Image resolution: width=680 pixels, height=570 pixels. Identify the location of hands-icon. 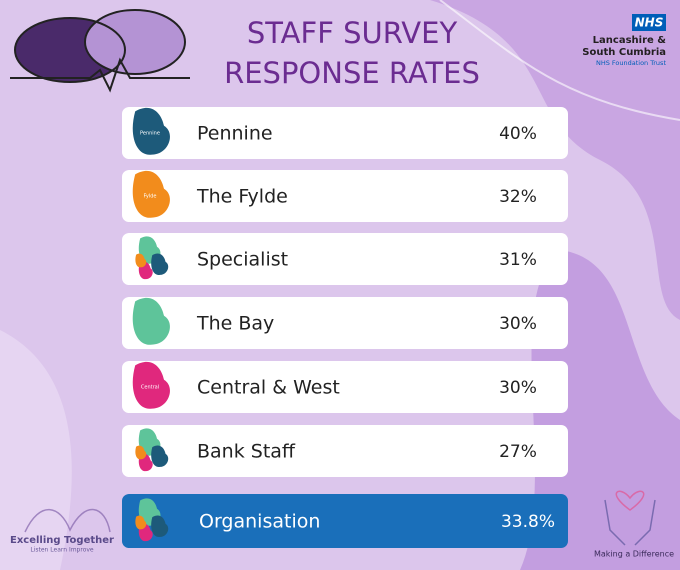
(630, 518).